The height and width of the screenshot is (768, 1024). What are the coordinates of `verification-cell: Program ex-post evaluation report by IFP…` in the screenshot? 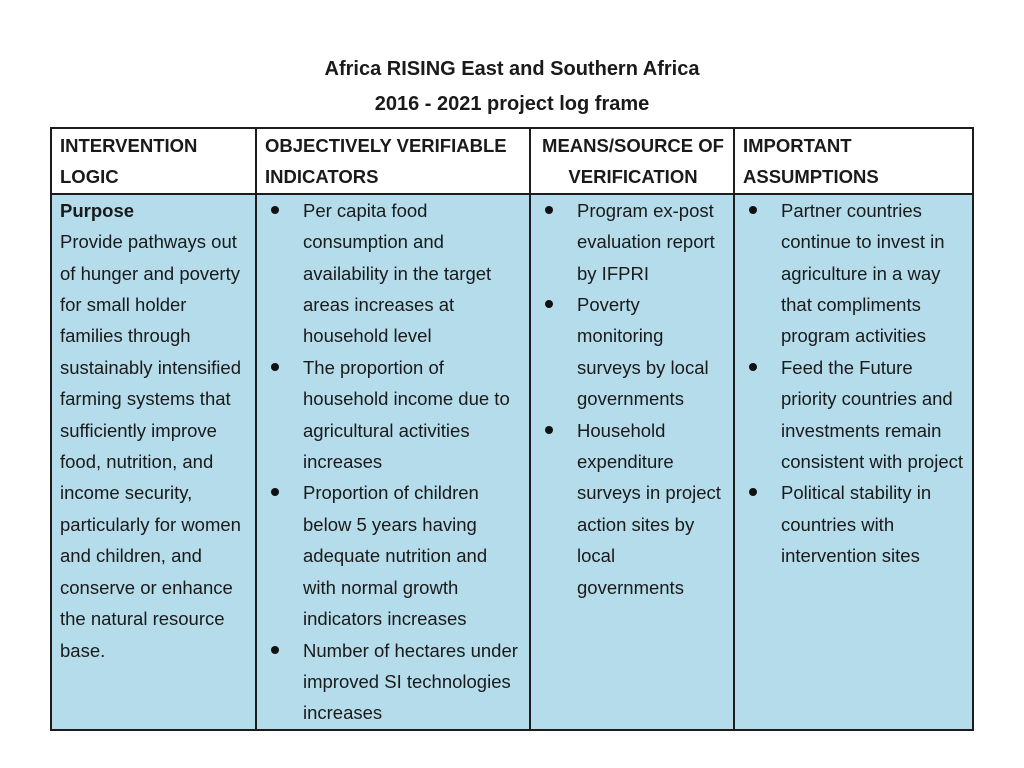 It's located at (632, 461).